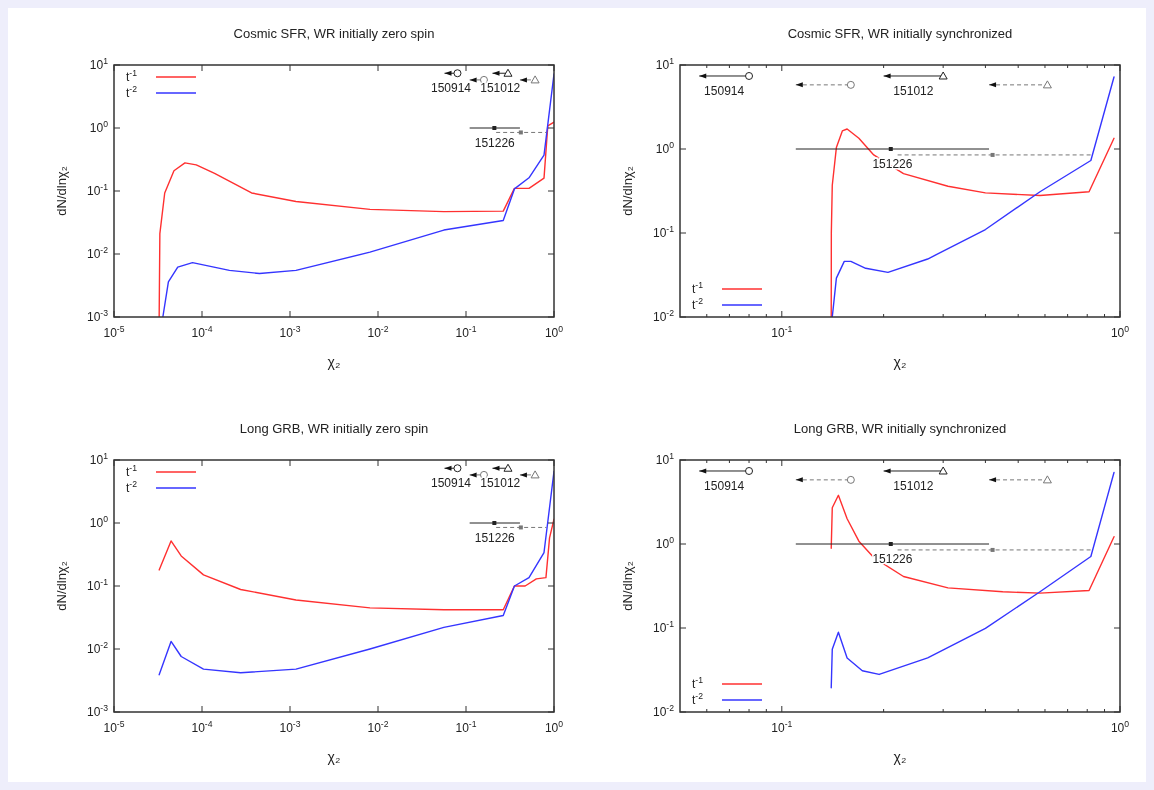 This screenshot has height=790, width=1154. Describe the element at coordinates (900, 428) in the screenshot. I see `chart-title: Long GRB, WR initially synchronized` at that location.